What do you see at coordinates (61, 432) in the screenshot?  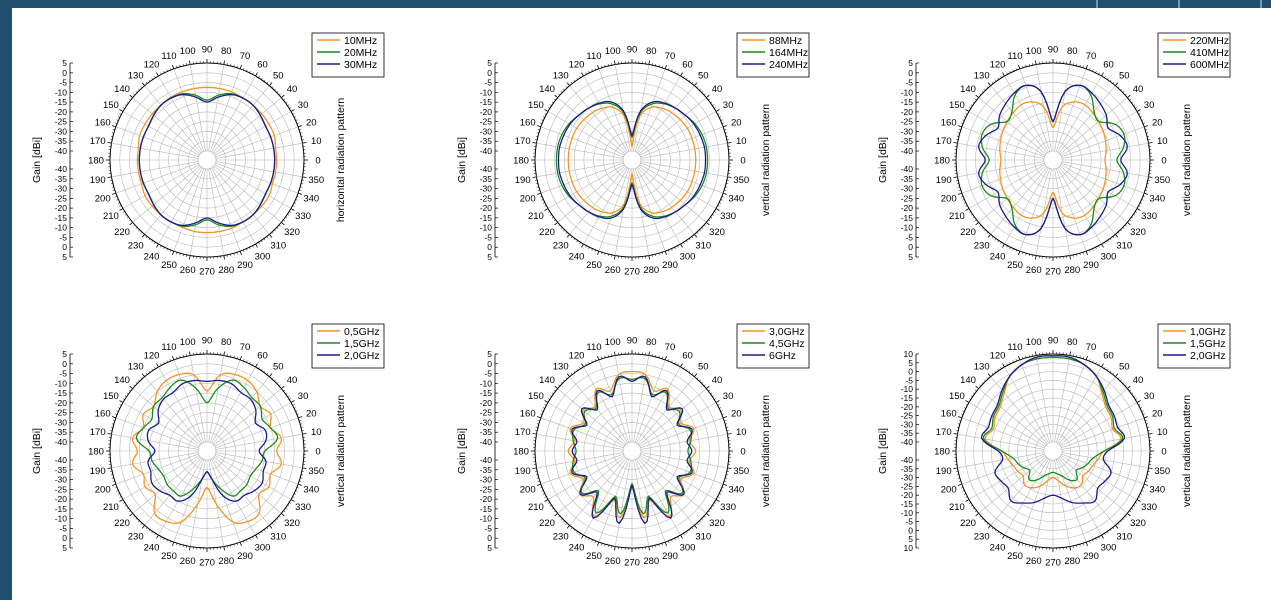 I see `radial-tick-label: -35` at bounding box center [61, 432].